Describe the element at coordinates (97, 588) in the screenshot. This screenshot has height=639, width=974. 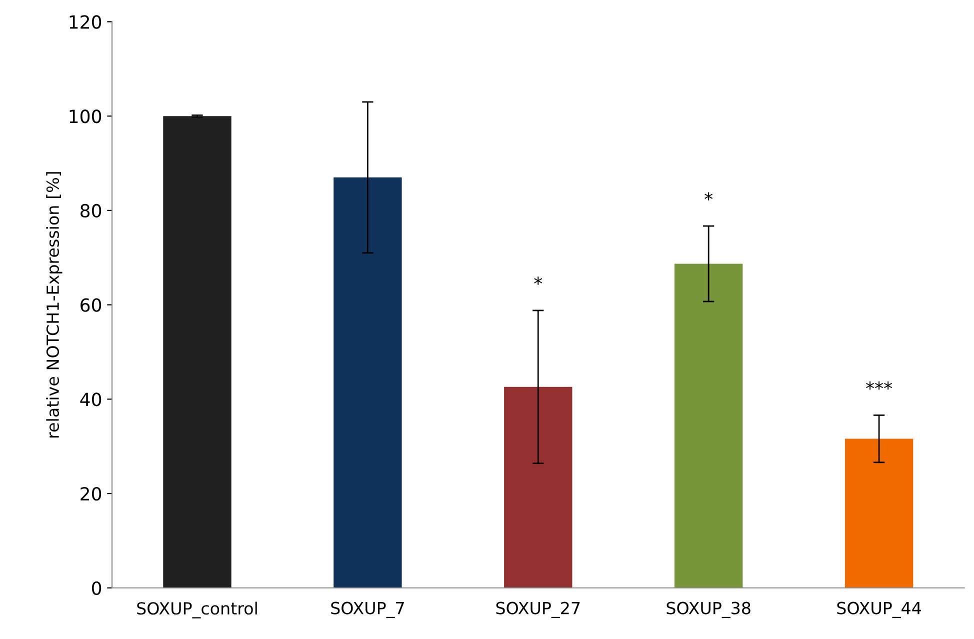
I see `y-tick-label: 0` at that location.